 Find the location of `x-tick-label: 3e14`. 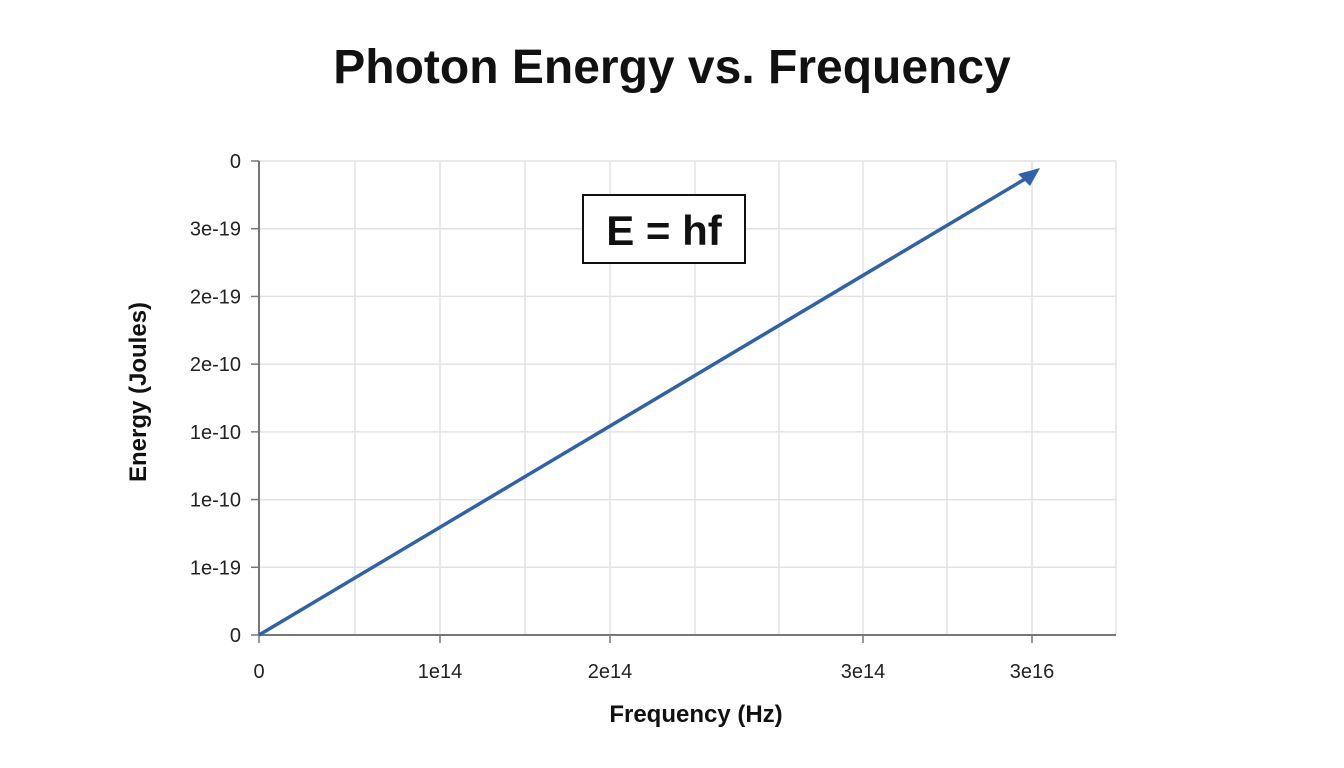

x-tick-label: 3e14 is located at coordinates (863, 672).